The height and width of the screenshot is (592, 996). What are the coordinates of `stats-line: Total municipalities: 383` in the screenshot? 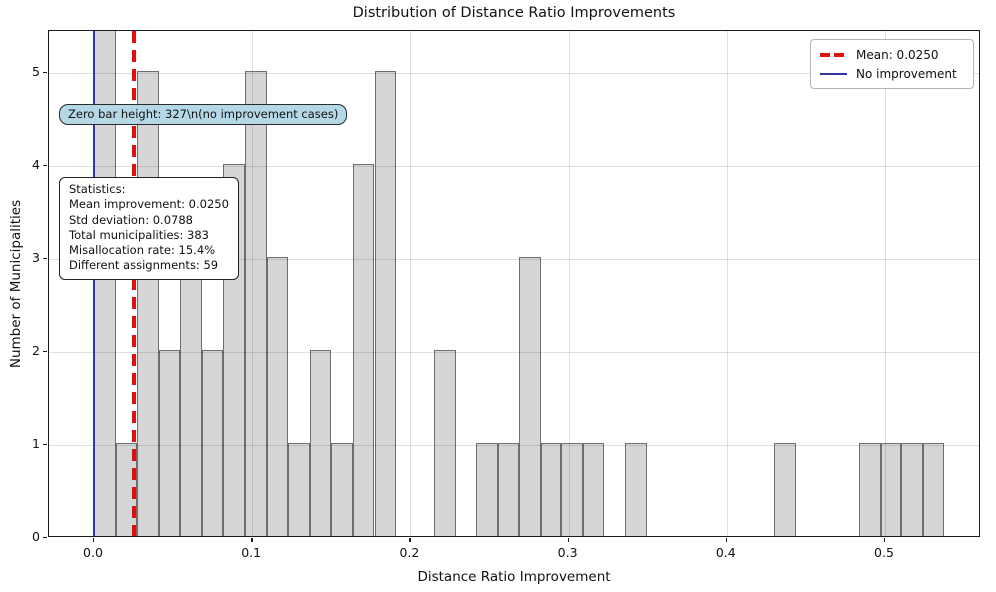 It's located at (139, 234).